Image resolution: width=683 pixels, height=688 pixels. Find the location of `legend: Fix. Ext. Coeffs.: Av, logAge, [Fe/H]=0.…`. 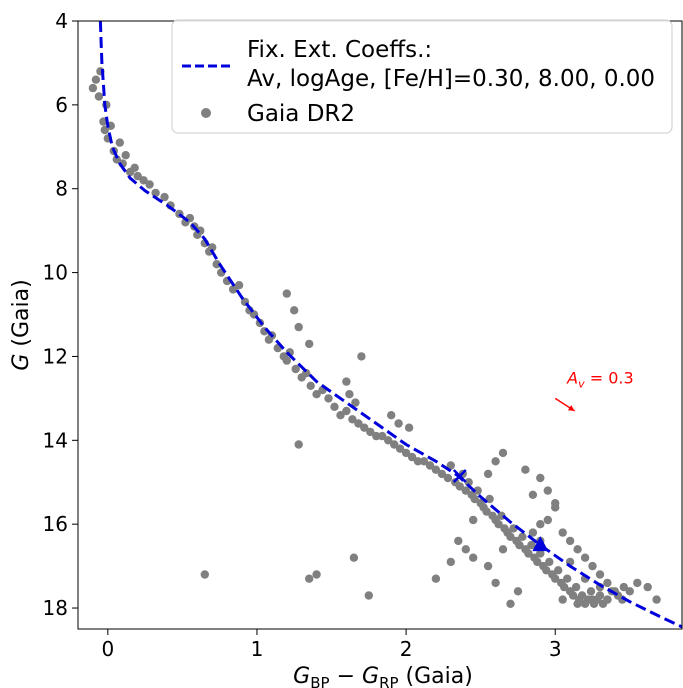

legend: Fix. Ext. Coeffs.: Av, logAge, [Fe/H]=0.… is located at coordinates (422, 76).